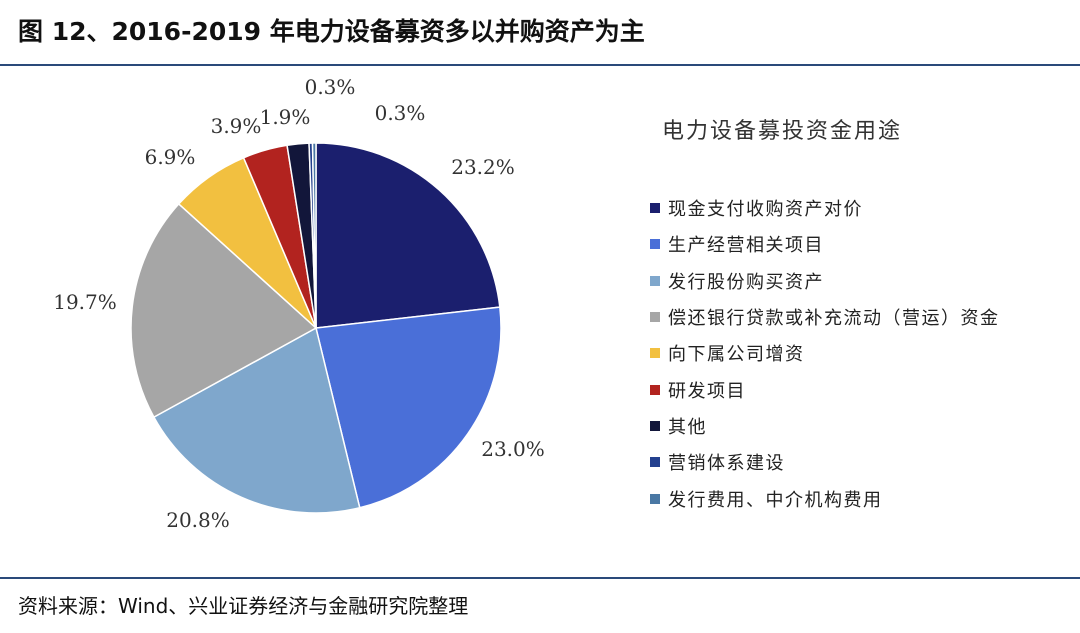 The width and height of the screenshot is (1080, 633). I want to click on legend-item: 研发项目, so click(825, 389).